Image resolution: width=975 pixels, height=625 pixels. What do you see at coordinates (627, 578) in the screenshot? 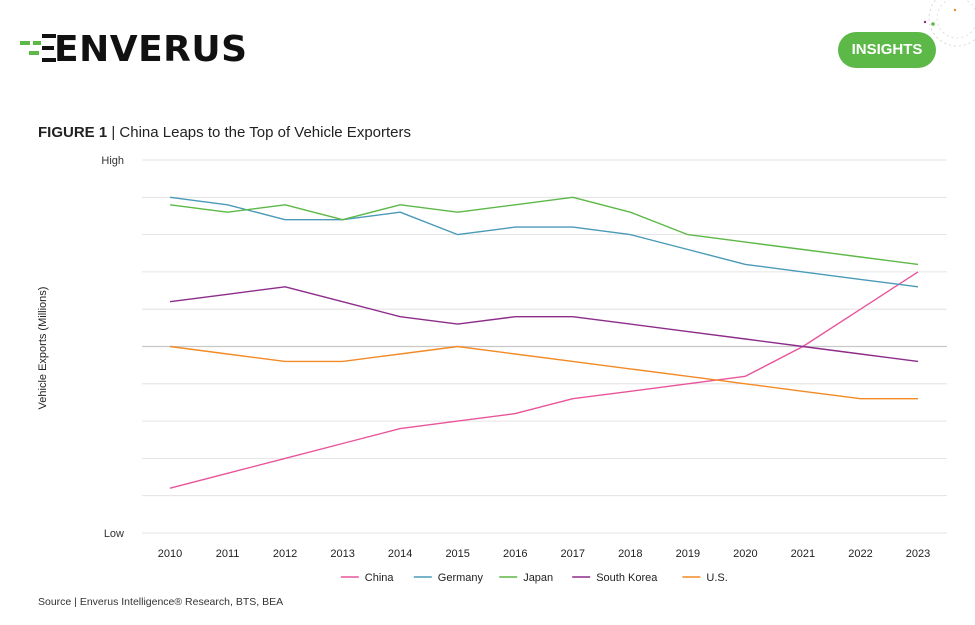
I see `legend-label-south-korea: South Korea` at bounding box center [627, 578].